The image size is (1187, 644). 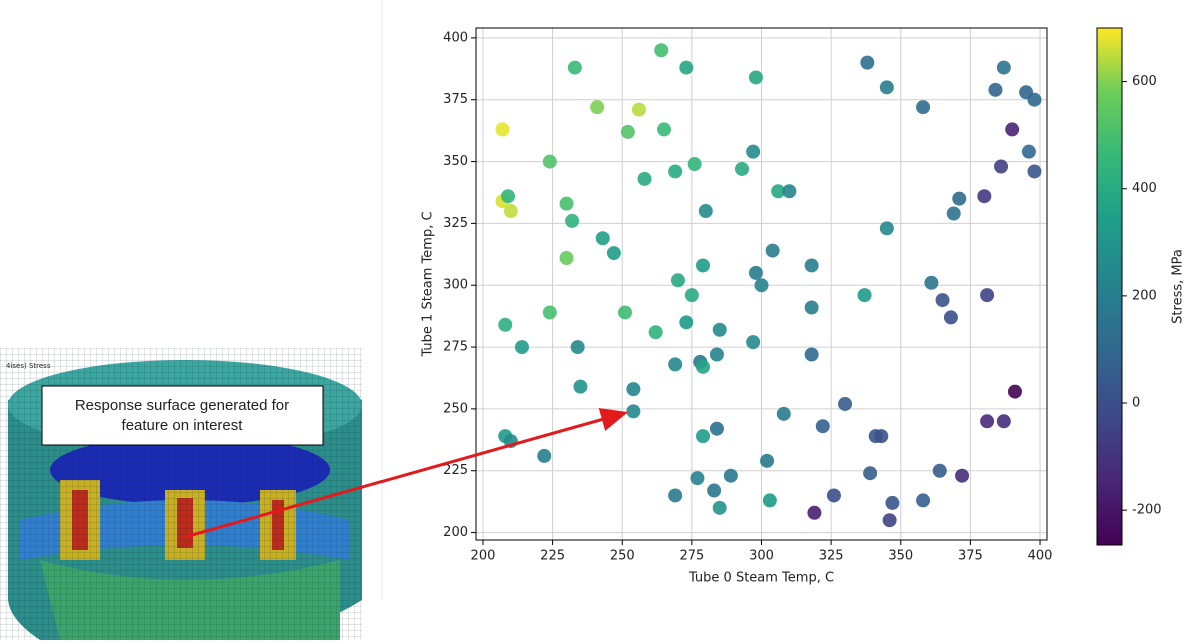 What do you see at coordinates (455, 532) in the screenshot?
I see `y-tick-label: 200` at bounding box center [455, 532].